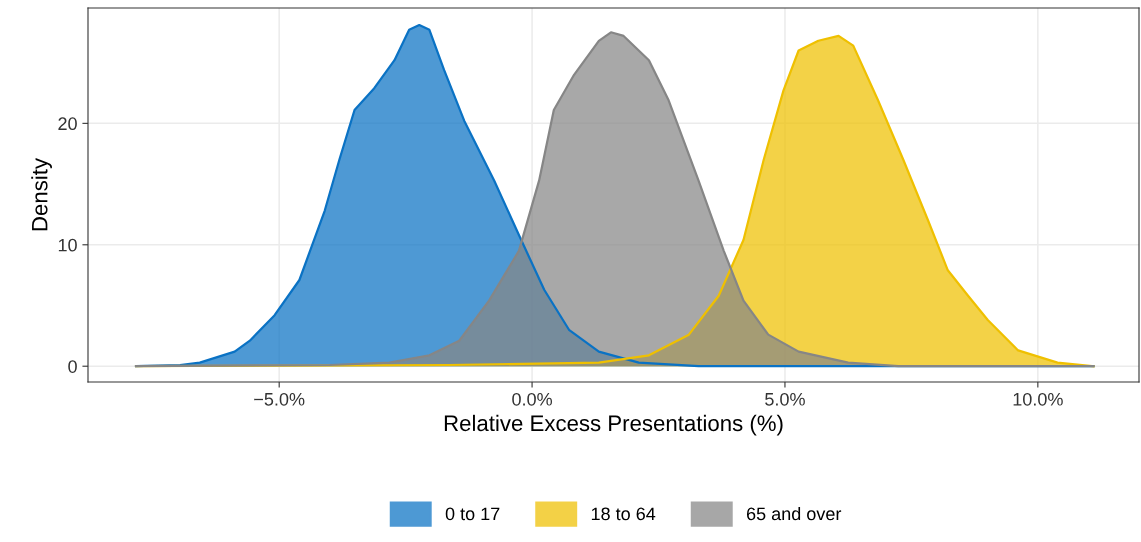  What do you see at coordinates (785, 399) in the screenshot?
I see `x-tick-label: 5.0%` at bounding box center [785, 399].